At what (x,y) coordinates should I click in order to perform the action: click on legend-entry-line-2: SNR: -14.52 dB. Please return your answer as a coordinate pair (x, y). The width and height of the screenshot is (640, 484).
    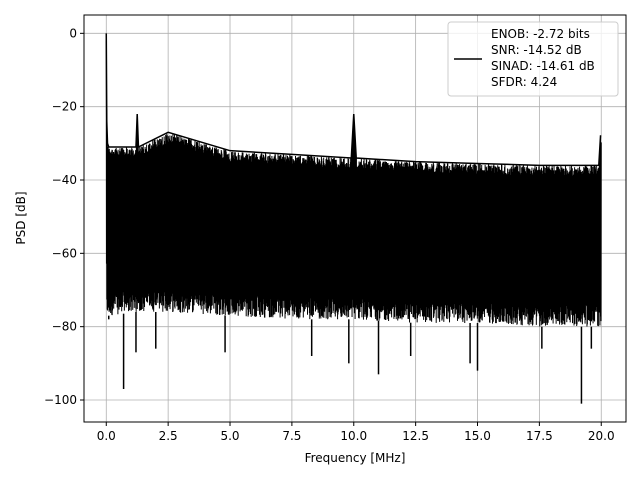
    Looking at the image, I should click on (536, 50).